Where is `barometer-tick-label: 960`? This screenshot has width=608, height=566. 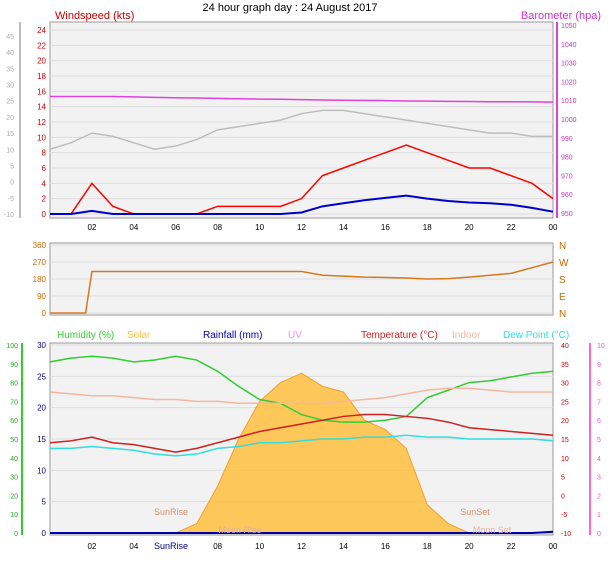 barometer-tick-label: 960 is located at coordinates (567, 195).